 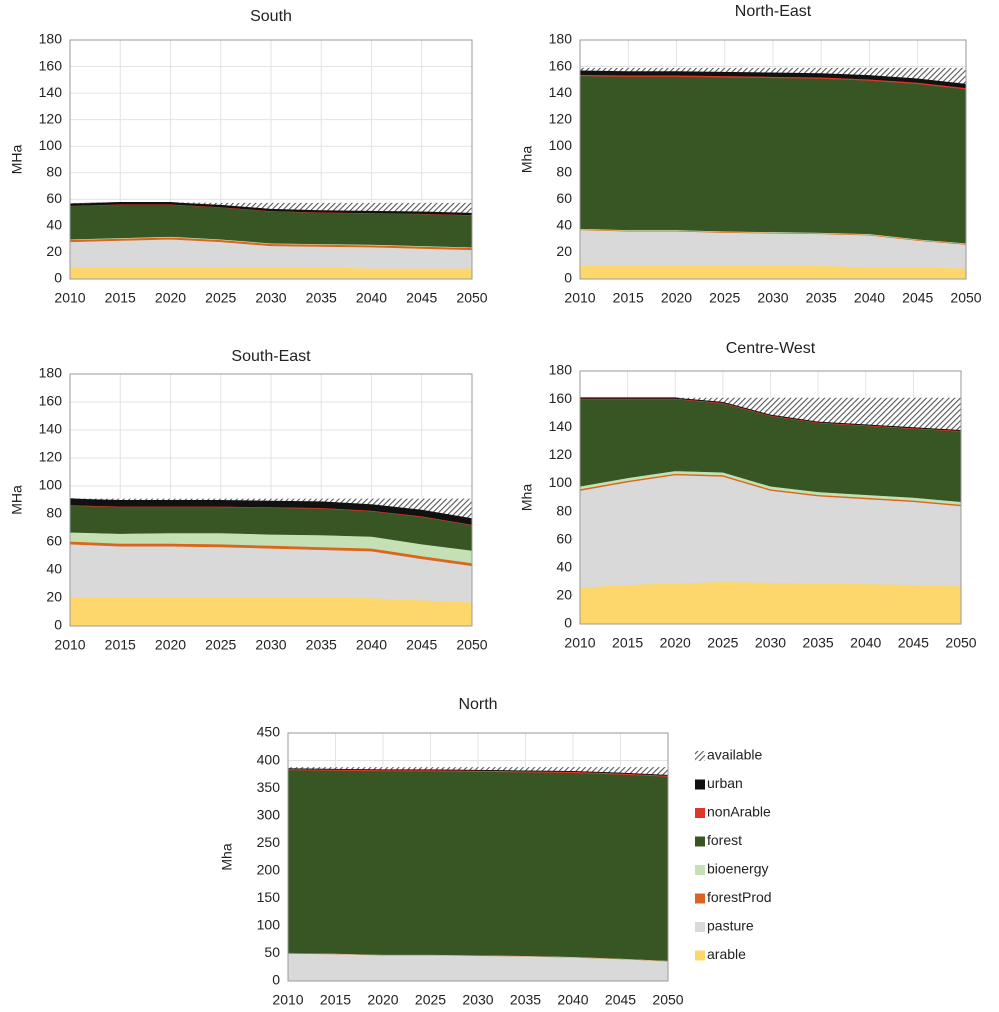 I want to click on legend-label: bioenergy, so click(x=738, y=869).